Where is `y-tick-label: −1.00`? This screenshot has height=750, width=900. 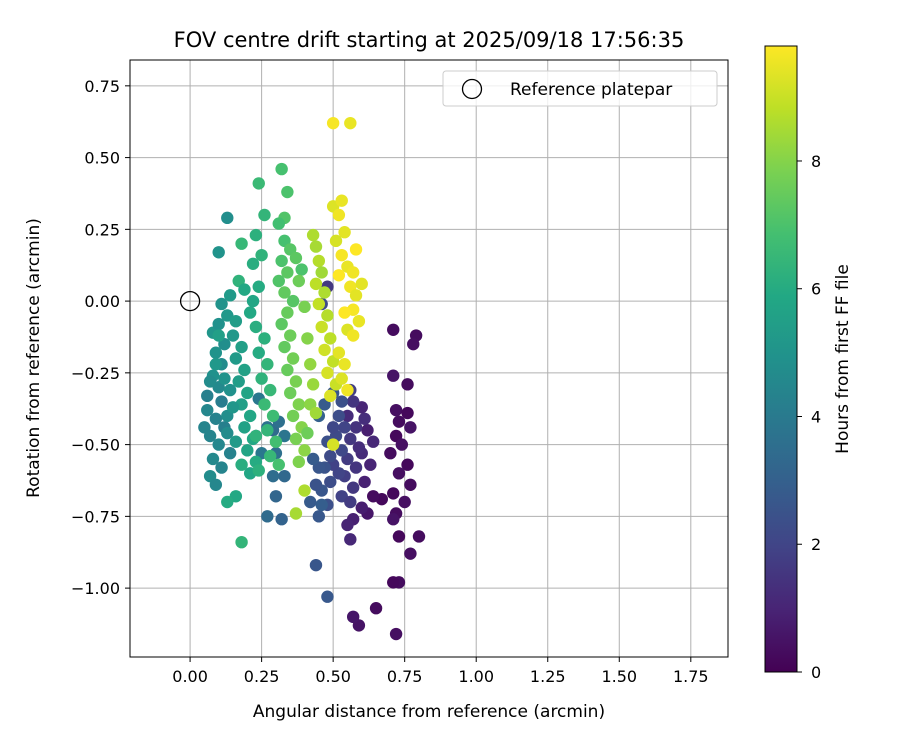 y-tick-label: −1.00 is located at coordinates (95, 588).